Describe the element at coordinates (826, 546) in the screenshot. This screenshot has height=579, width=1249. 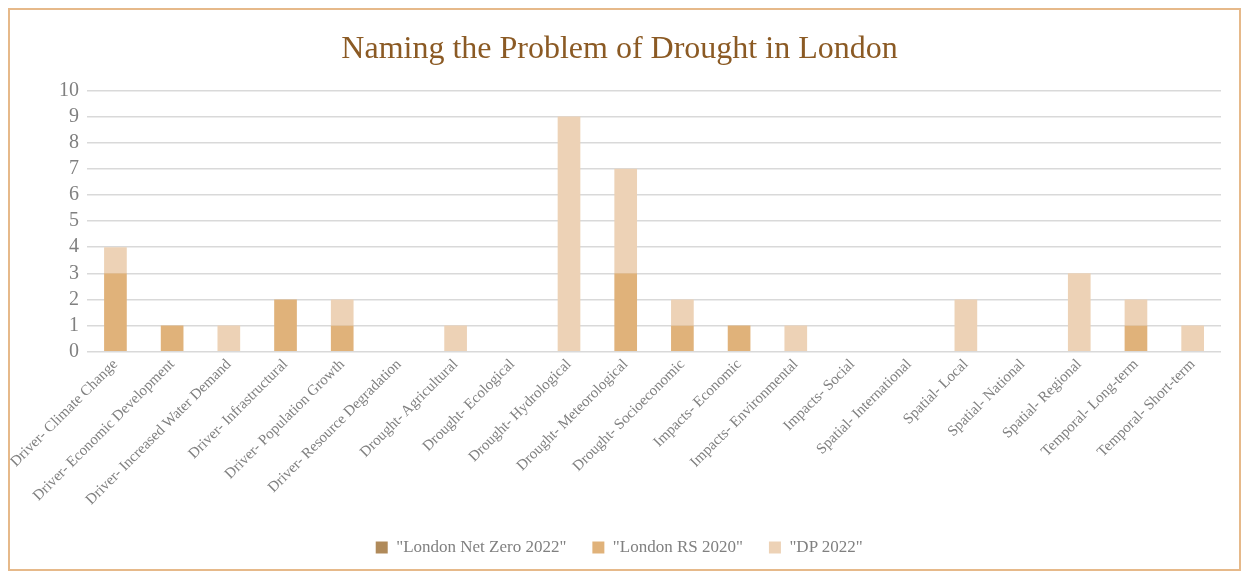
I see `legend-label: "DP 2022"` at that location.